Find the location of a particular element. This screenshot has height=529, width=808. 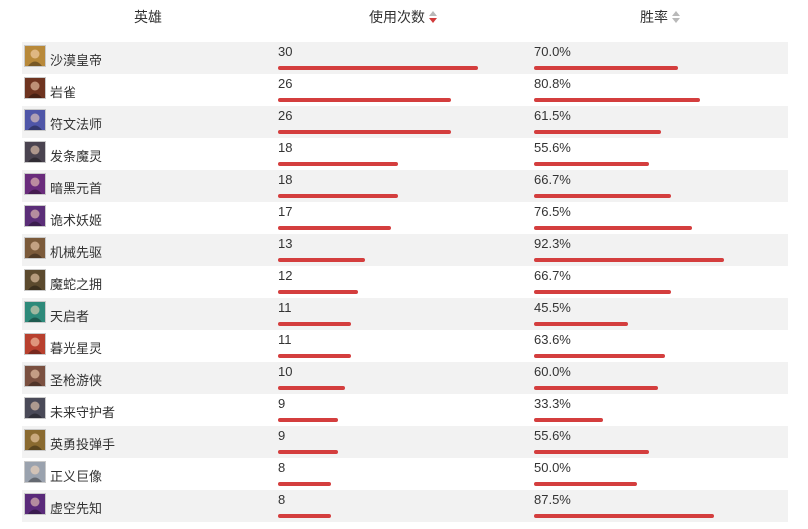

table-row: 岩雀 26 80.8% is located at coordinates (405, 90).